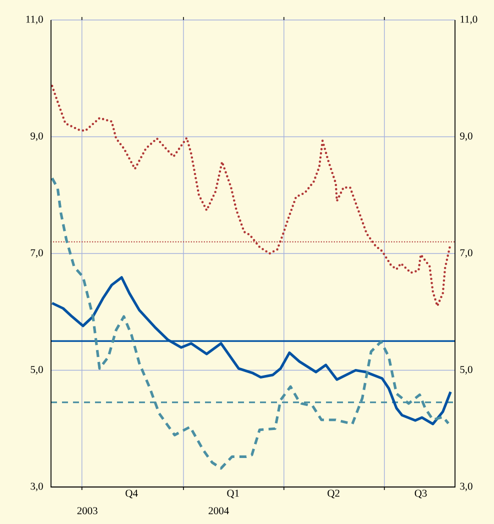 Image resolution: width=494 pixels, height=524 pixels. What do you see at coordinates (466, 487) in the screenshot?
I see `y2-tick-label: 3,0` at bounding box center [466, 487].